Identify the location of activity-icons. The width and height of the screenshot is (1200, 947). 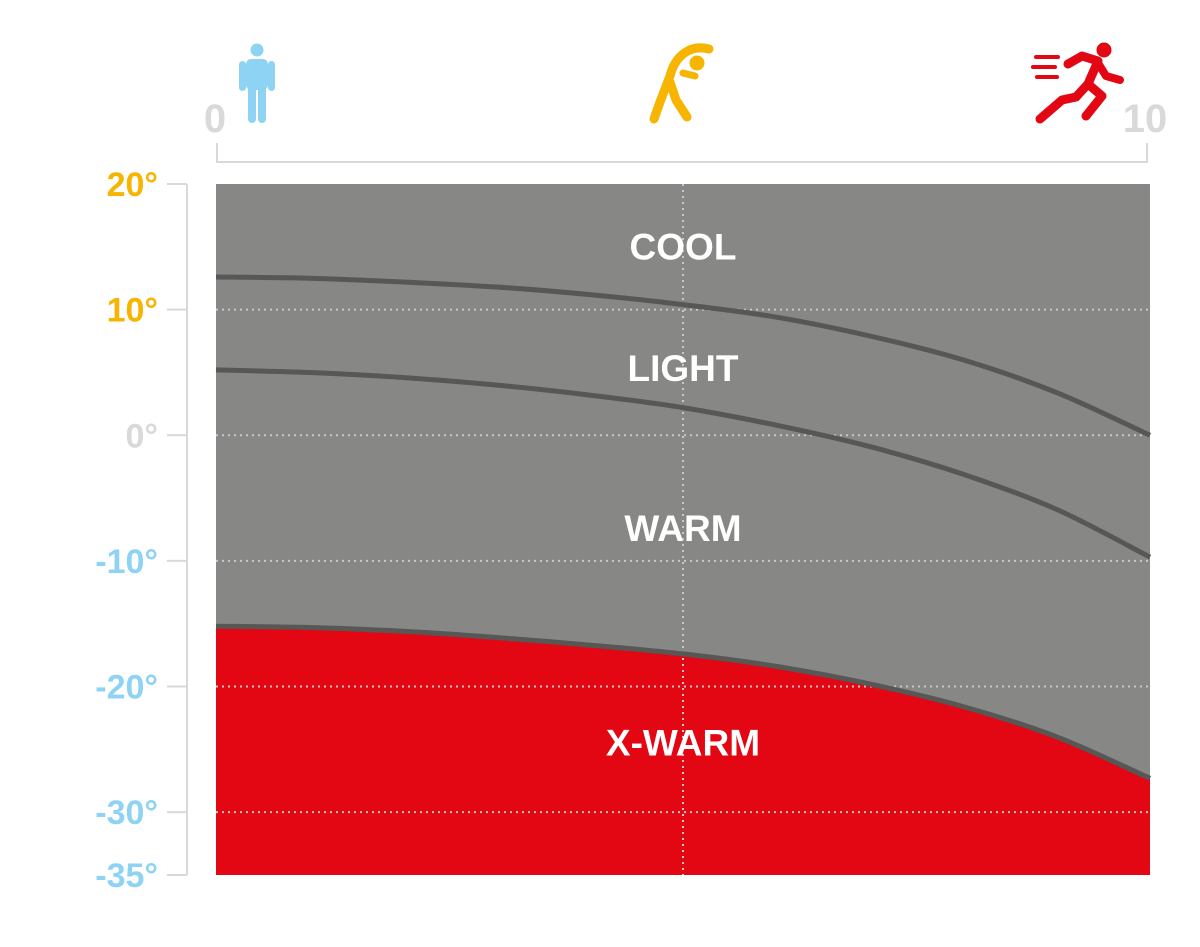
(681, 83).